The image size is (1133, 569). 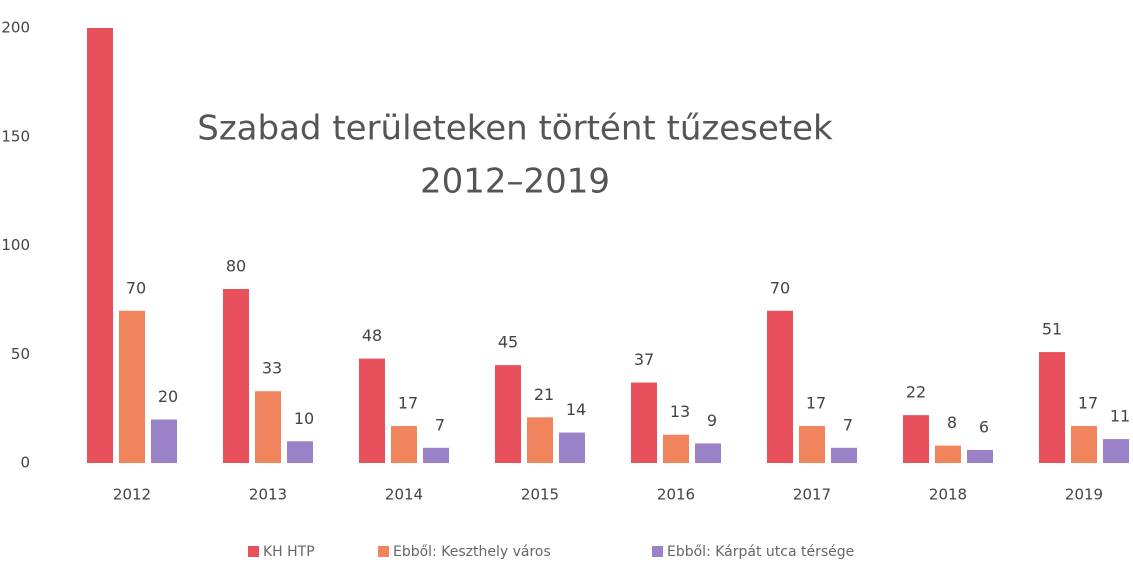 What do you see at coordinates (15, 136) in the screenshot?
I see `y-tick-label: 150` at bounding box center [15, 136].